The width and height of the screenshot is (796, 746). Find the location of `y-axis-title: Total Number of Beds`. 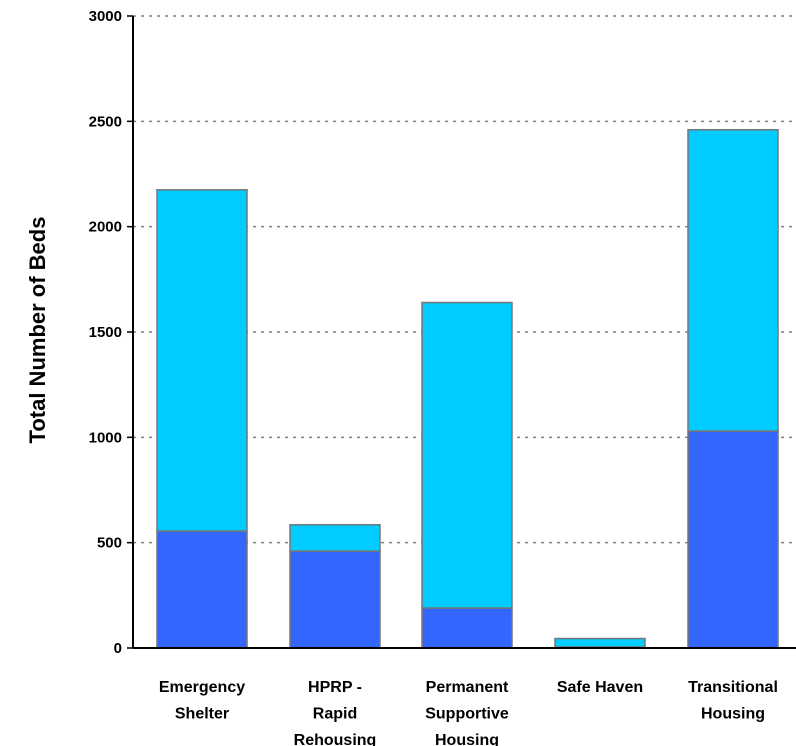

y-axis-title: Total Number of Beds is located at coordinates (37, 330).